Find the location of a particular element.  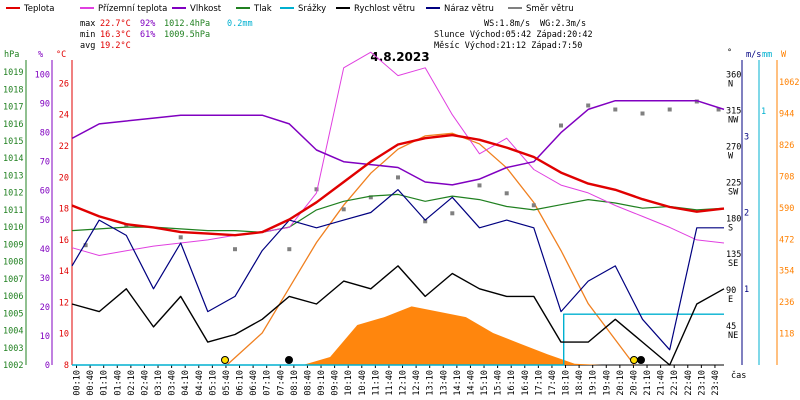

tick-label-degrees: 270 is located at coordinates (733, 147).